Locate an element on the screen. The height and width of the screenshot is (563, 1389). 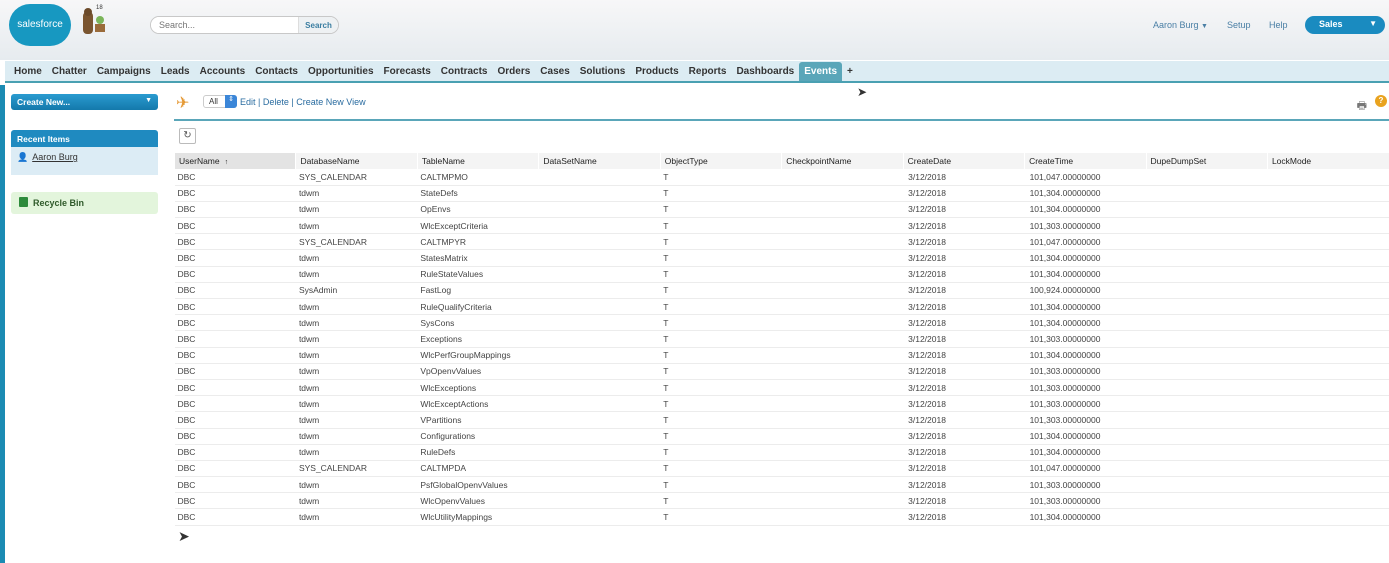
salesforce-logo: salesforce is located at coordinates (40, 25).